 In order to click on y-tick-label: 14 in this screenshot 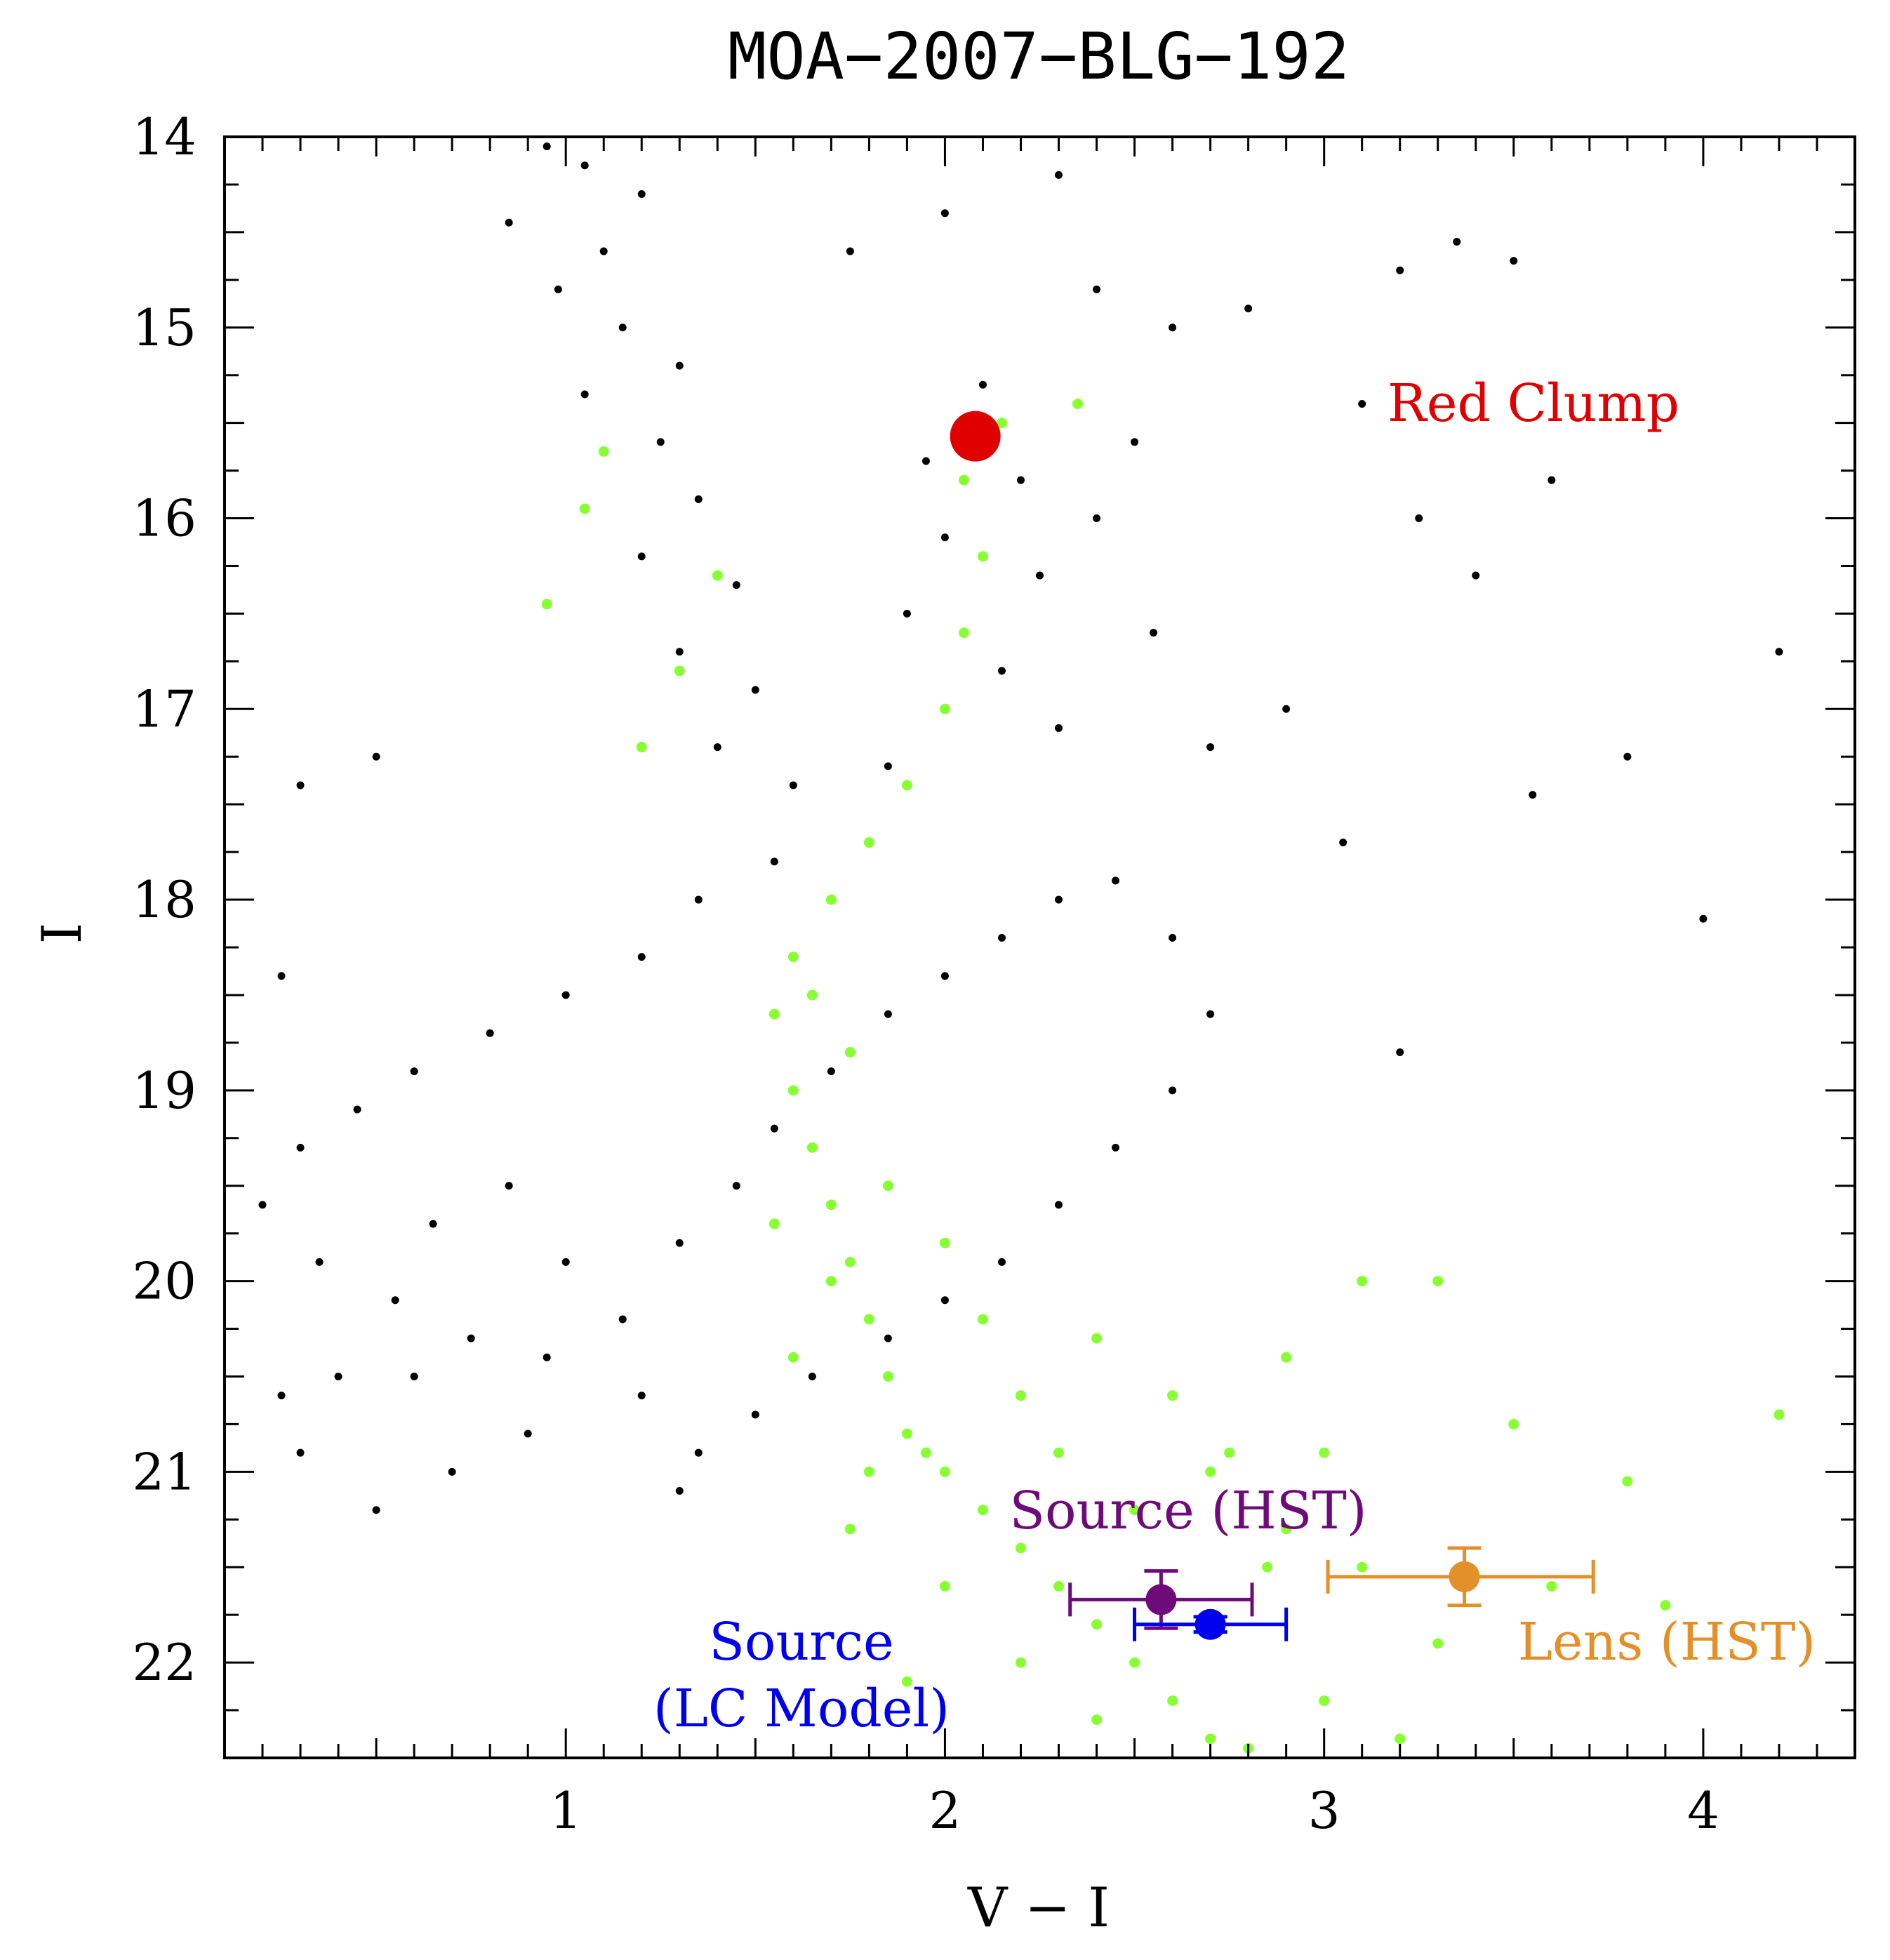, I will do `click(164, 136)`.